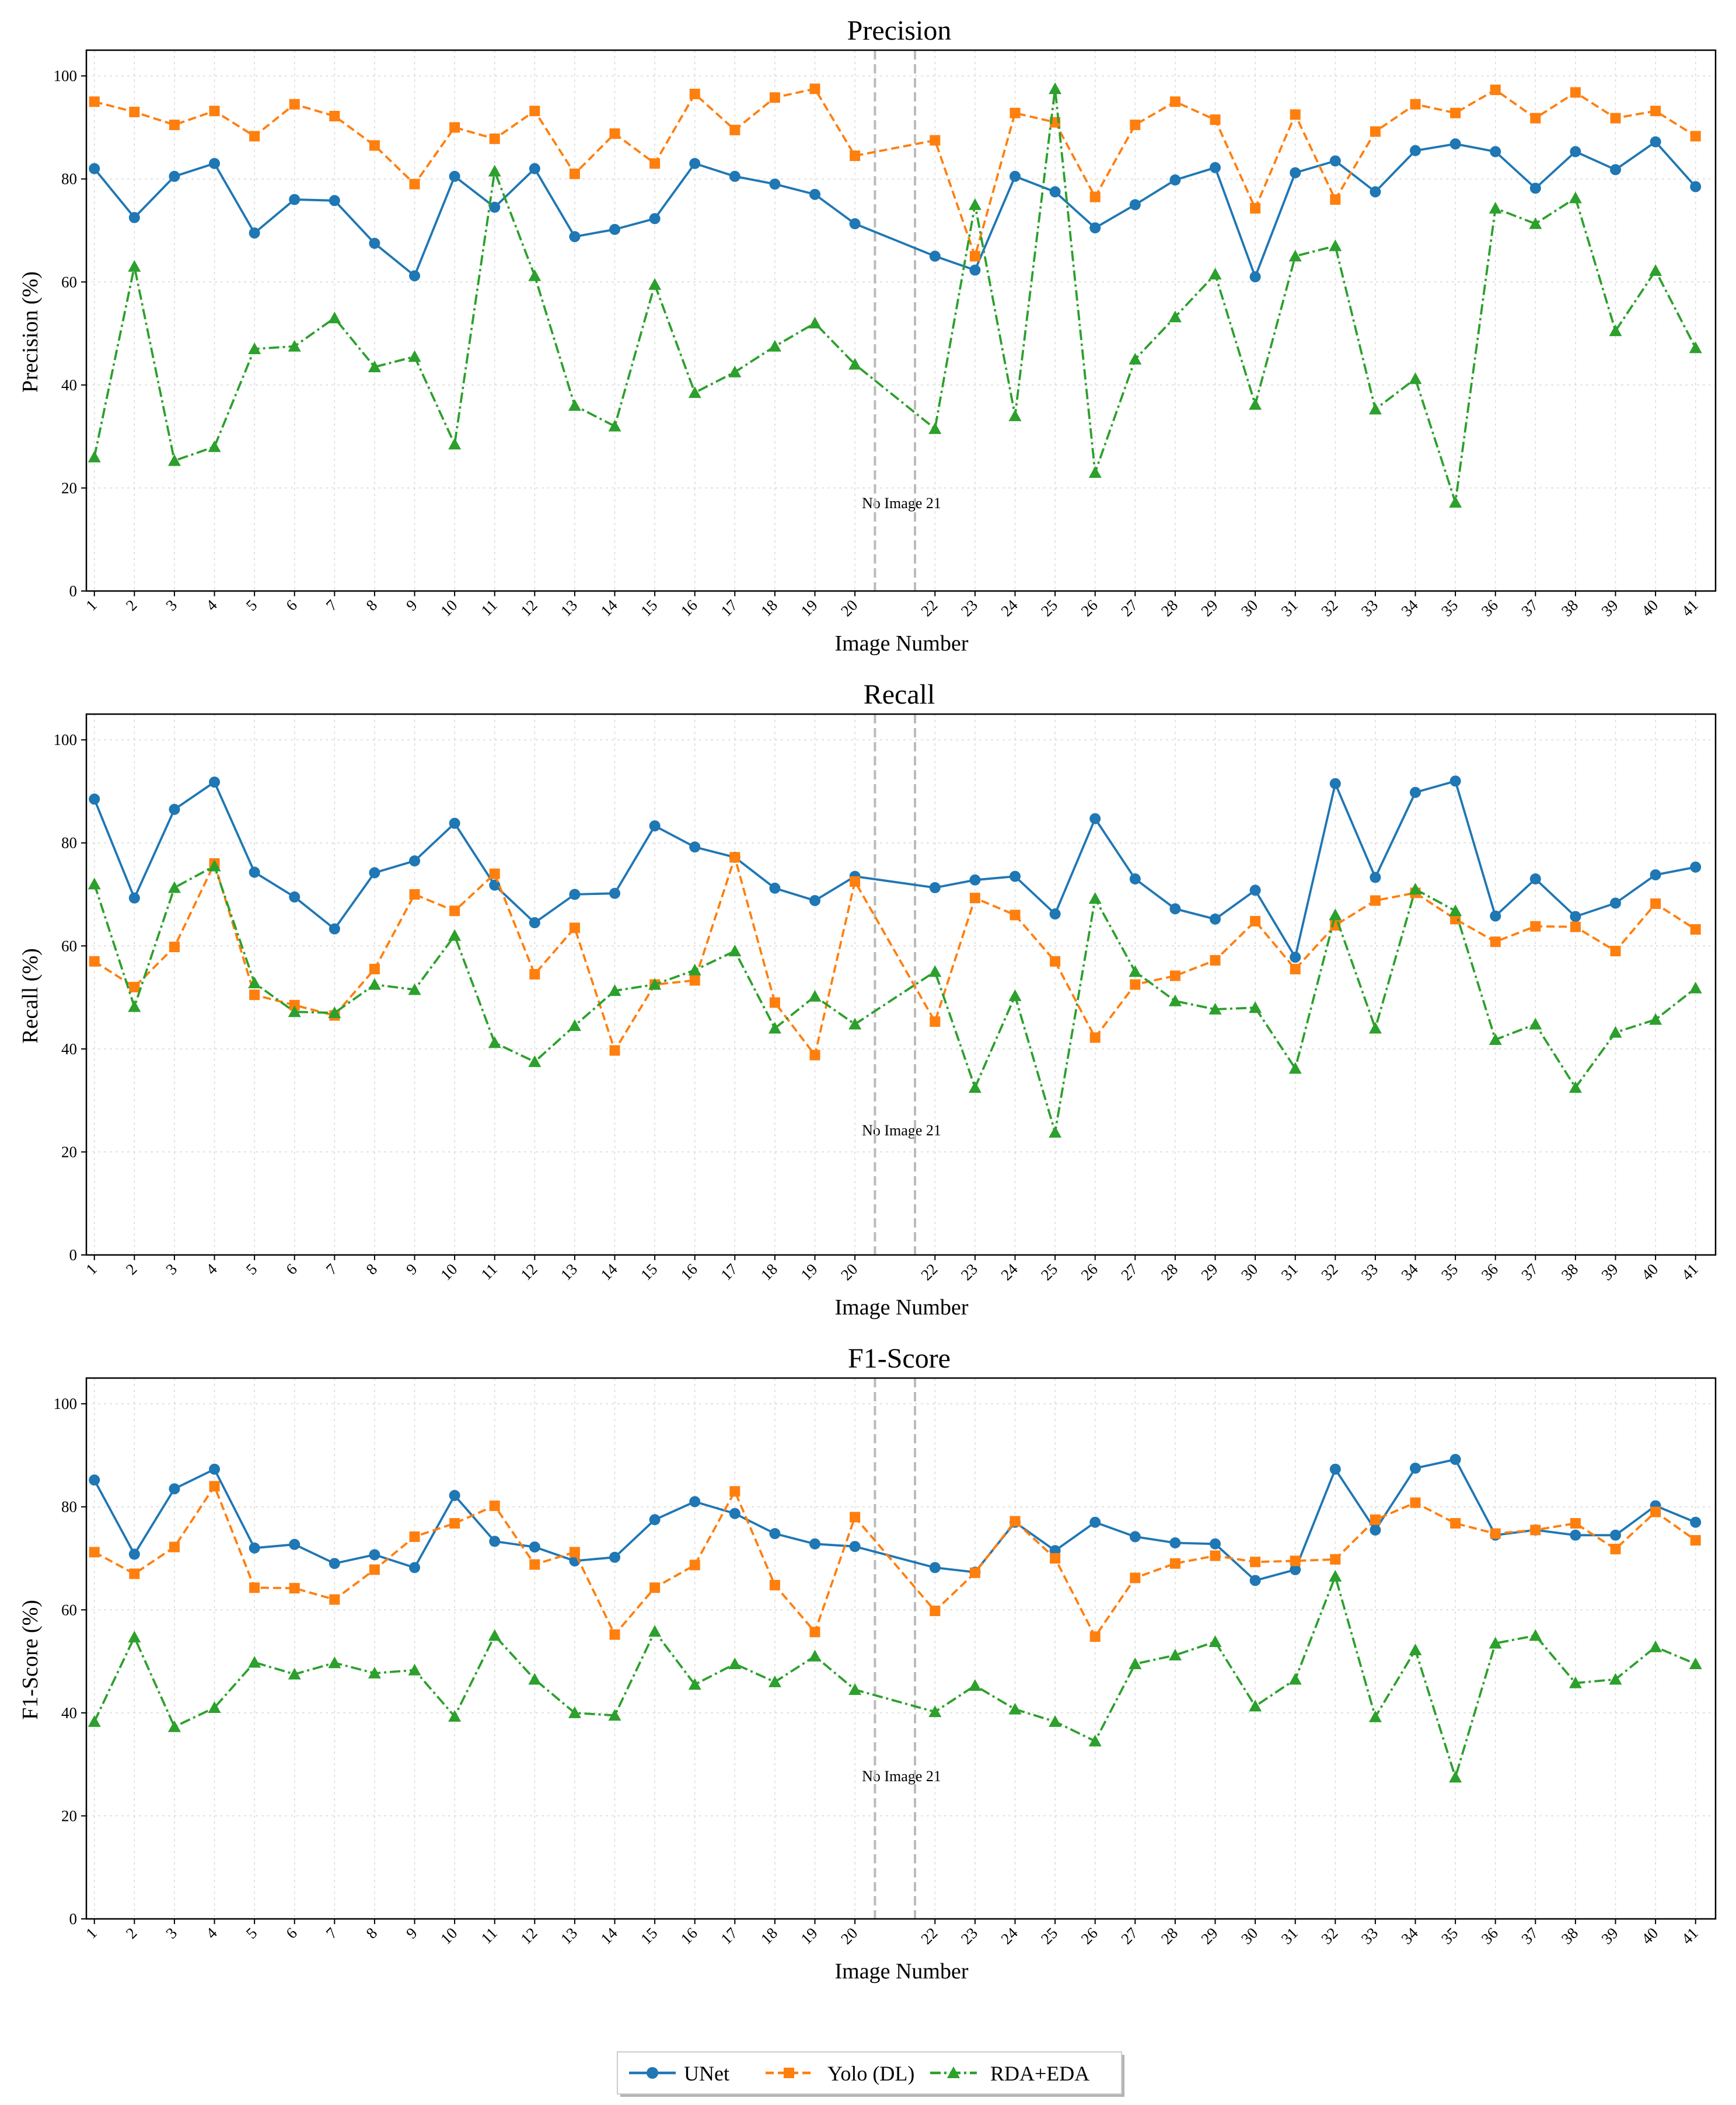 The width and height of the screenshot is (1736, 2105). What do you see at coordinates (870, 2074) in the screenshot?
I see `legend: UNet Yolo (DL) RDA+EDA` at bounding box center [870, 2074].